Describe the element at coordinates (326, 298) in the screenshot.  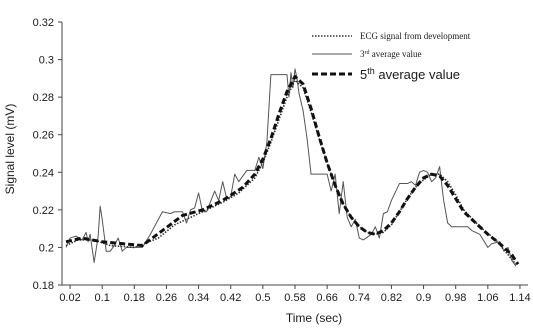
I see `x-tick-label: 0.66` at that location.